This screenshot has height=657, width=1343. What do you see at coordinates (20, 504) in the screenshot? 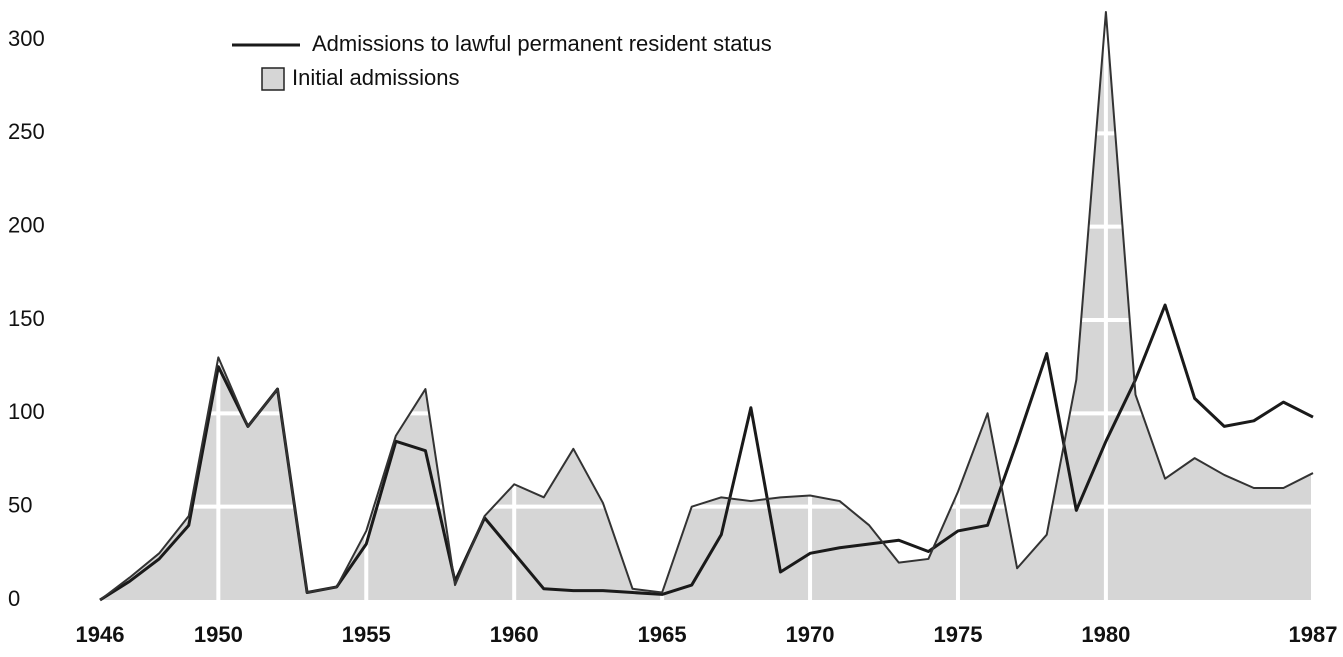
I see `y-tick-label: 50` at bounding box center [20, 504].